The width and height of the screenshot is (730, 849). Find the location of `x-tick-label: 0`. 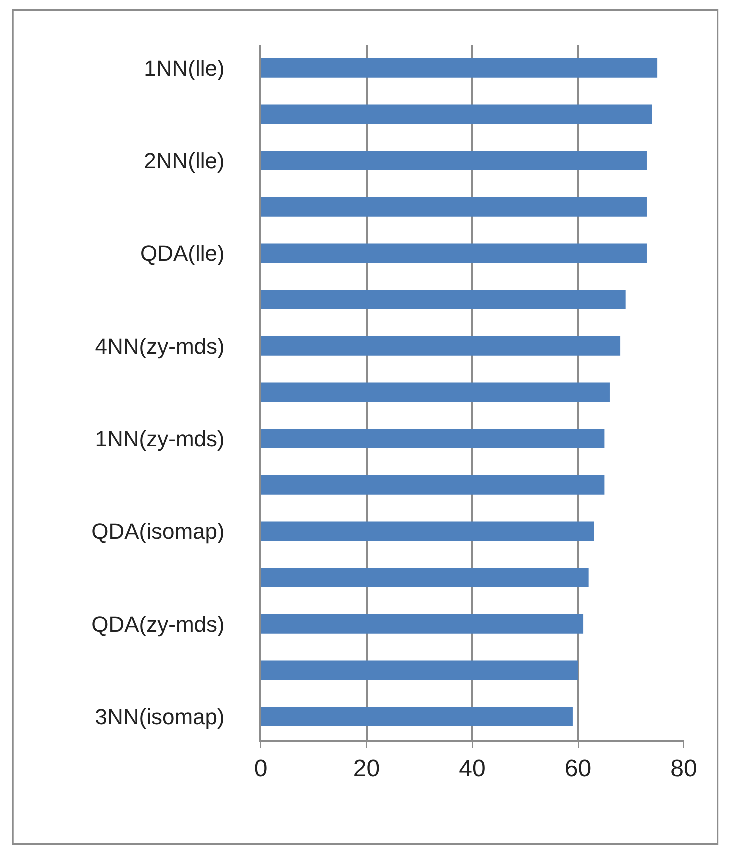

x-tick-label: 0 is located at coordinates (261, 769).